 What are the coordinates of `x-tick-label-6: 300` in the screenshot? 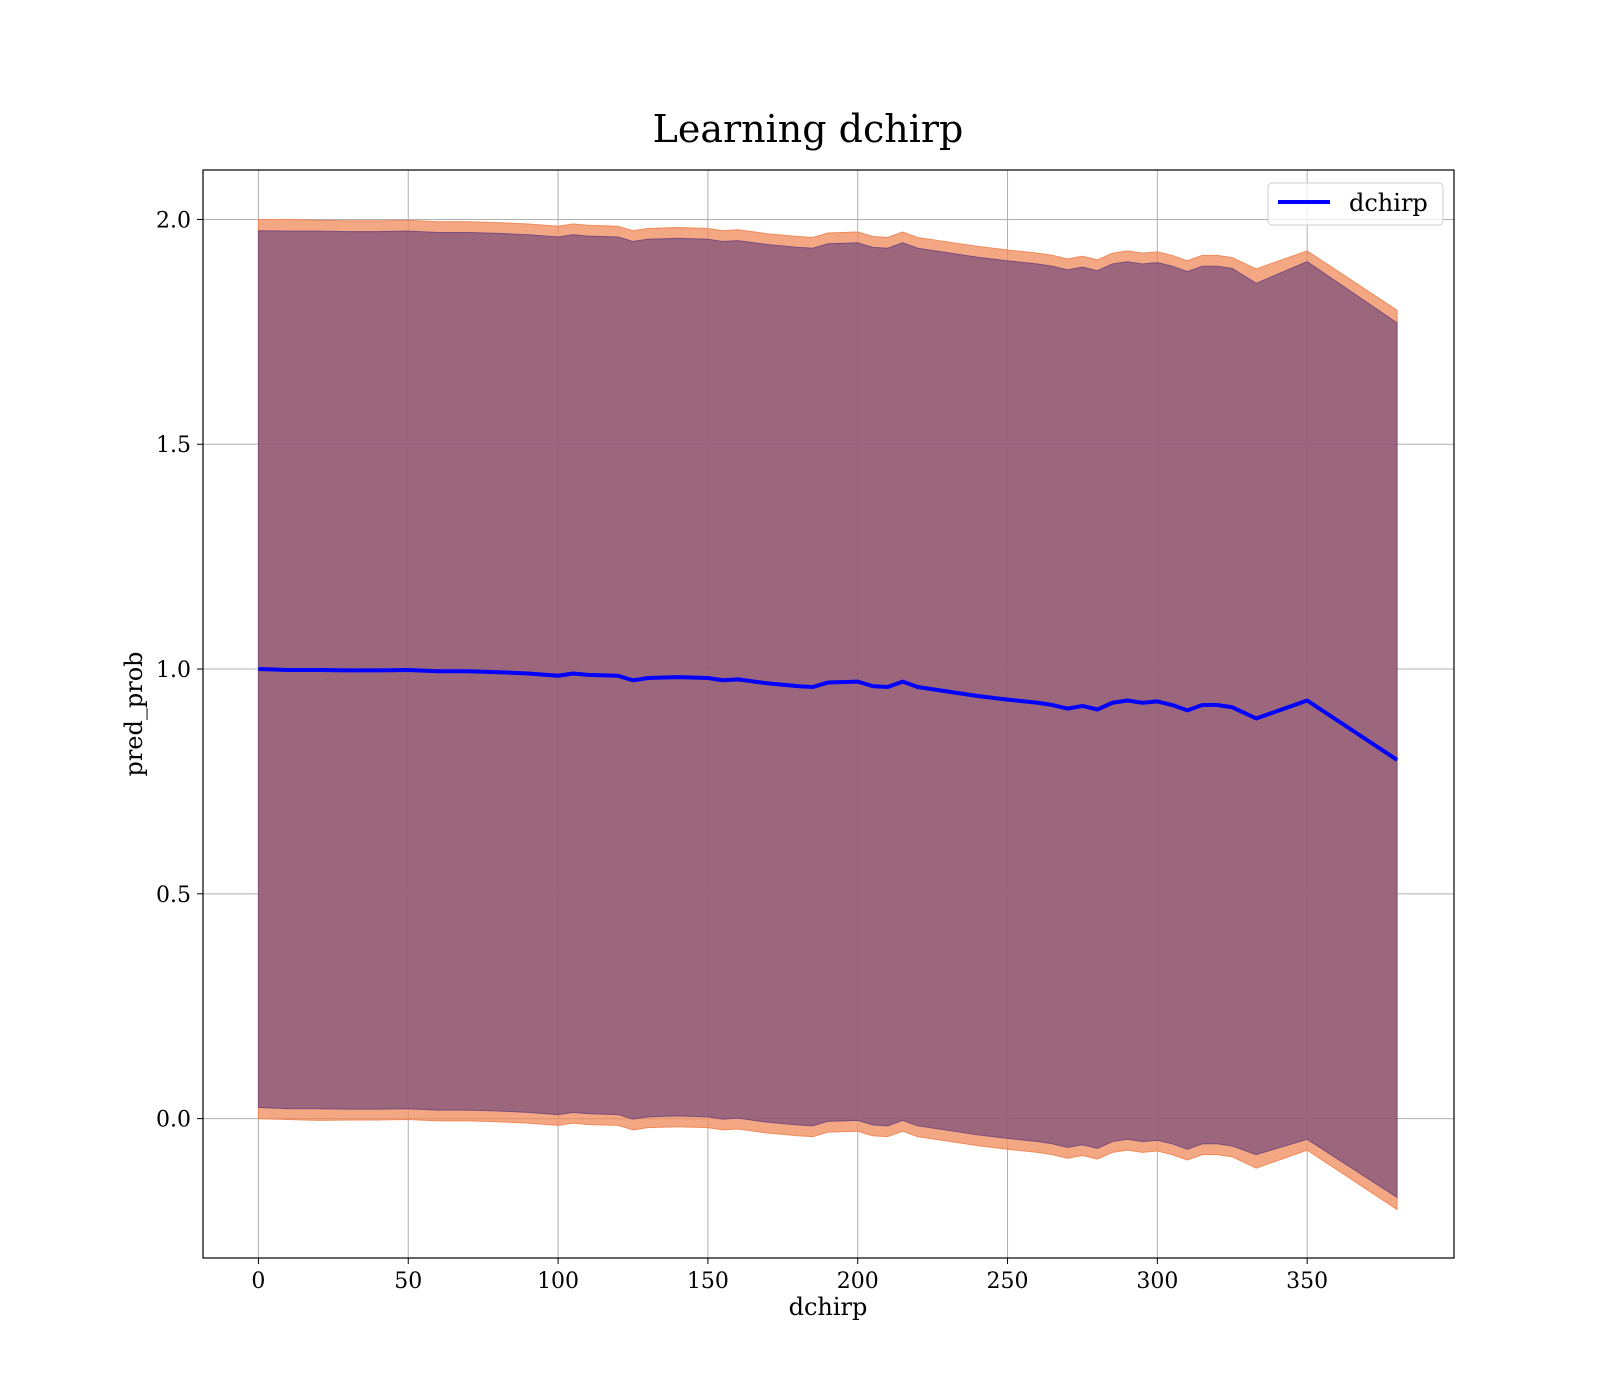 It's located at (1157, 1281).